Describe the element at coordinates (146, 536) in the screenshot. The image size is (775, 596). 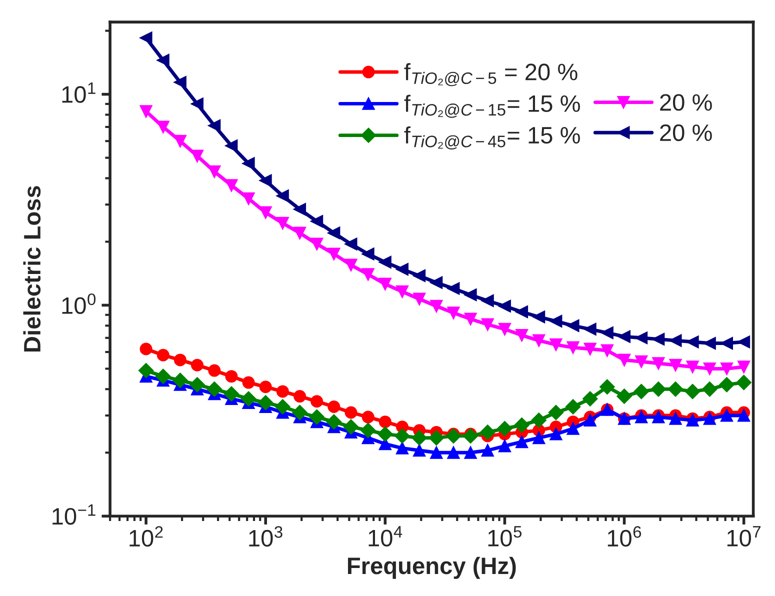
I see `x-tick-label: 10$^{2}$` at that location.